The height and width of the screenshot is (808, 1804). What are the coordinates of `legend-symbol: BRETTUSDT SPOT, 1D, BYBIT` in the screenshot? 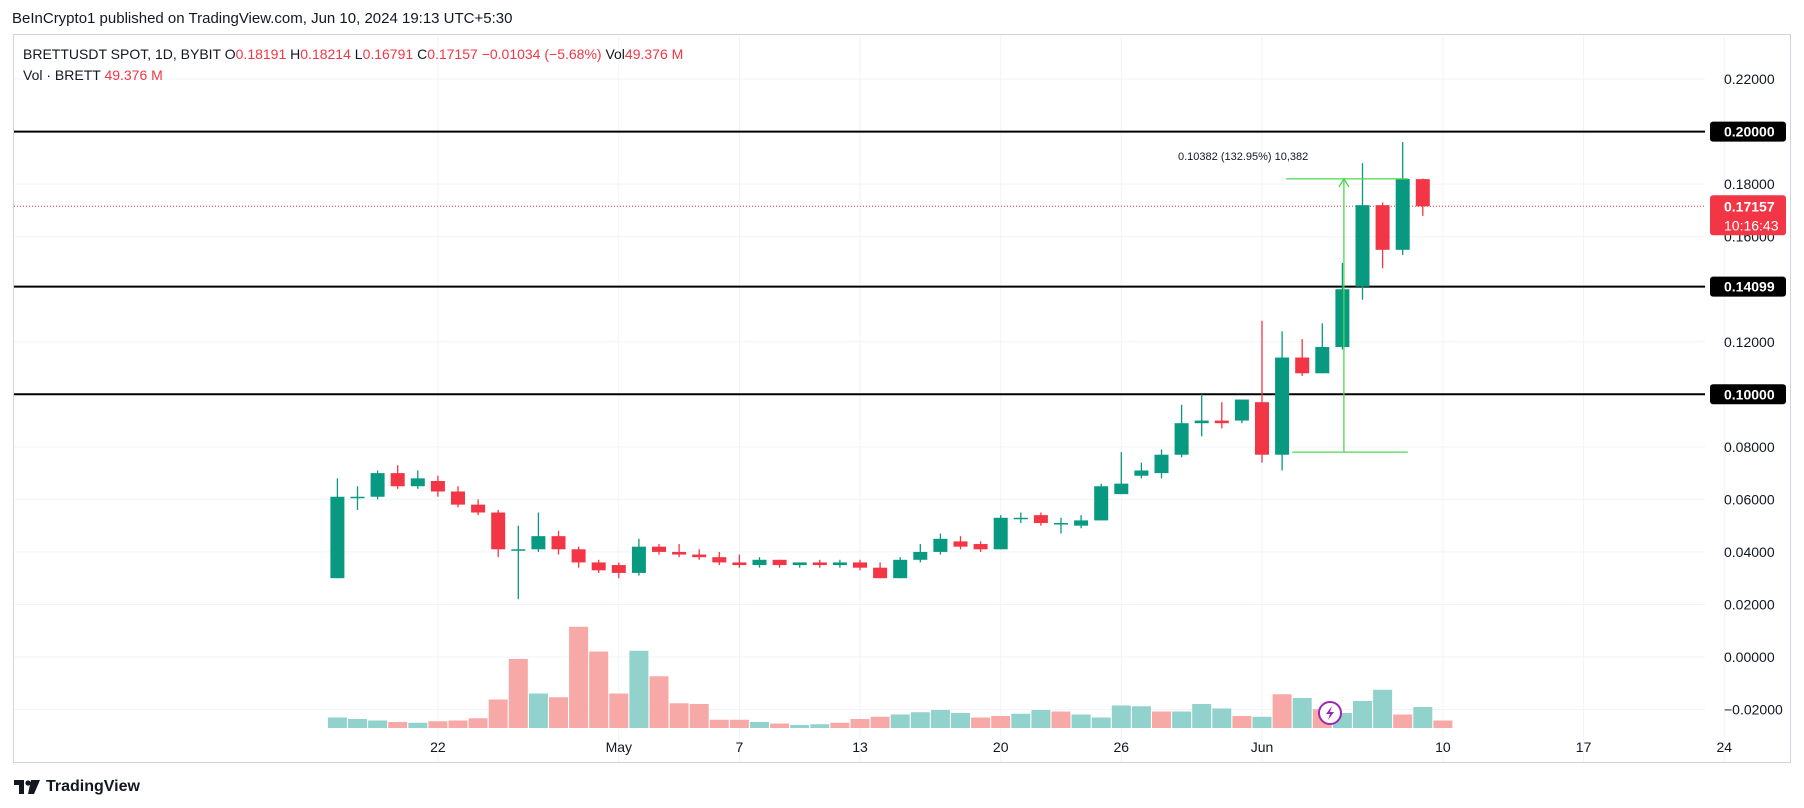 It's located at (122, 54).